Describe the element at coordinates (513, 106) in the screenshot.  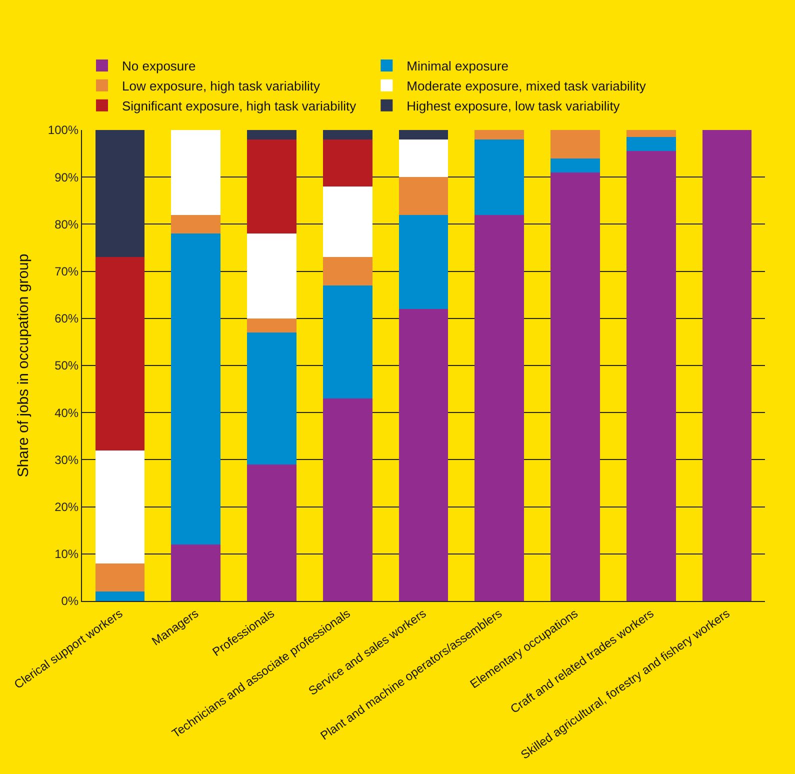
I see `legend-label: Highest exposure, low task variability` at that location.